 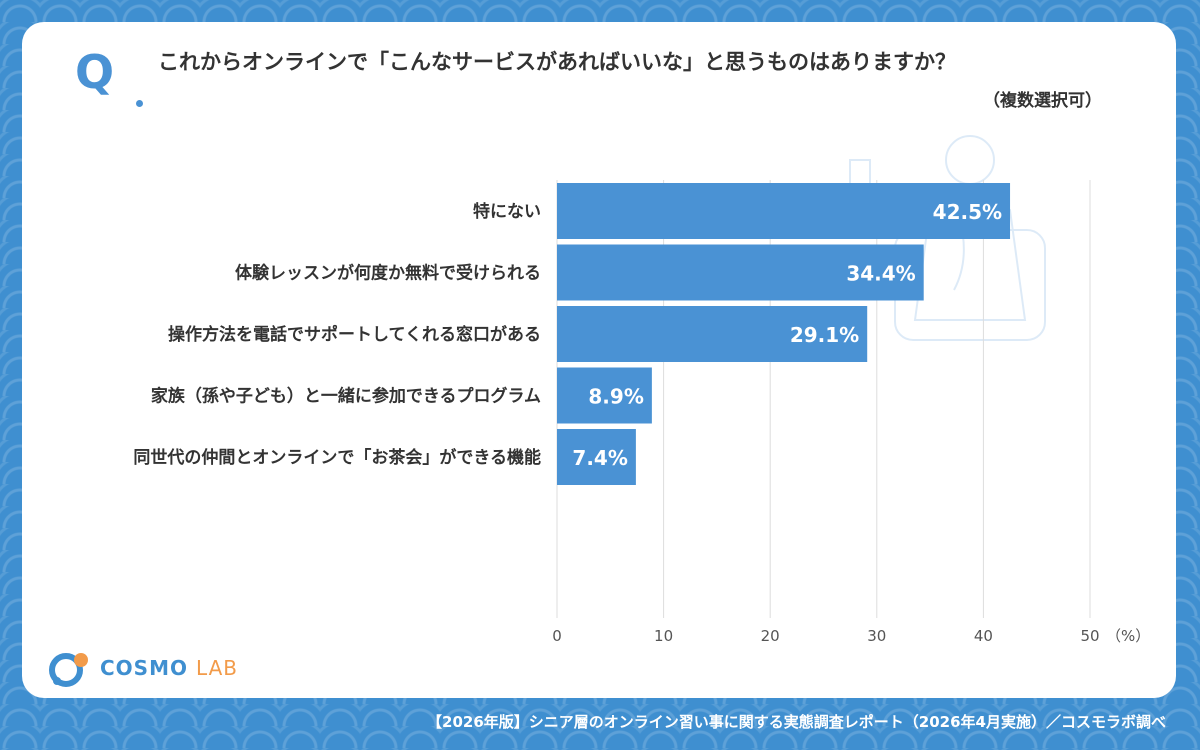 What do you see at coordinates (599, 458) in the screenshot?
I see `value-label: 7.4%` at bounding box center [599, 458].